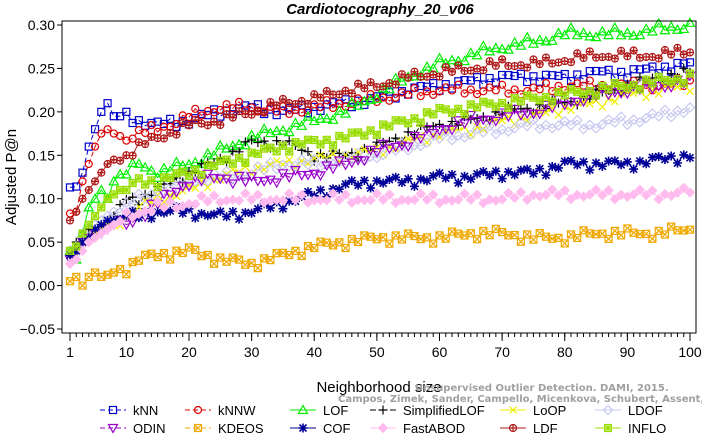 This screenshot has height=434, width=702. What do you see at coordinates (529, 427) in the screenshot?
I see `legend-item-LDF: LDF` at bounding box center [529, 427].